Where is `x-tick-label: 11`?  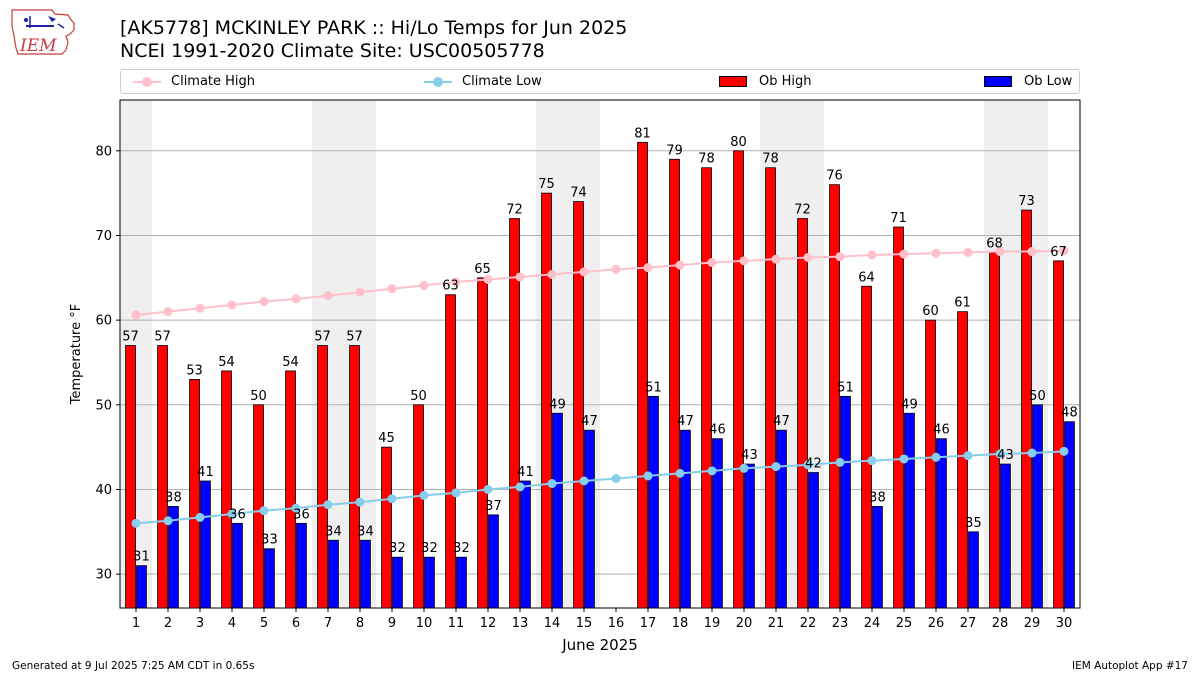
x-tick-label: 11 is located at coordinates (456, 623).